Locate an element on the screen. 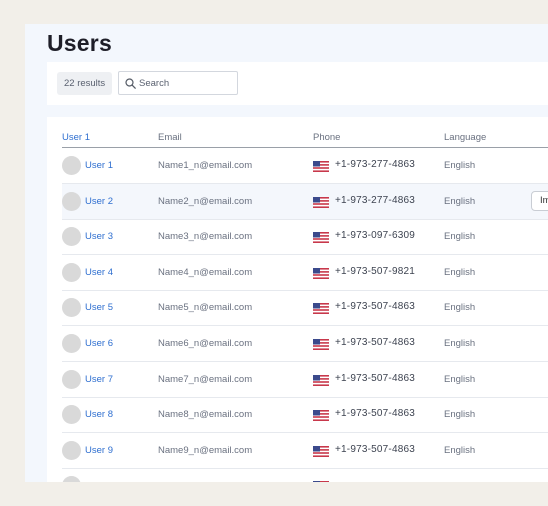 Image resolution: width=548 pixels, height=506 pixels. user-email: Name4_n@email.com is located at coordinates (205, 272).